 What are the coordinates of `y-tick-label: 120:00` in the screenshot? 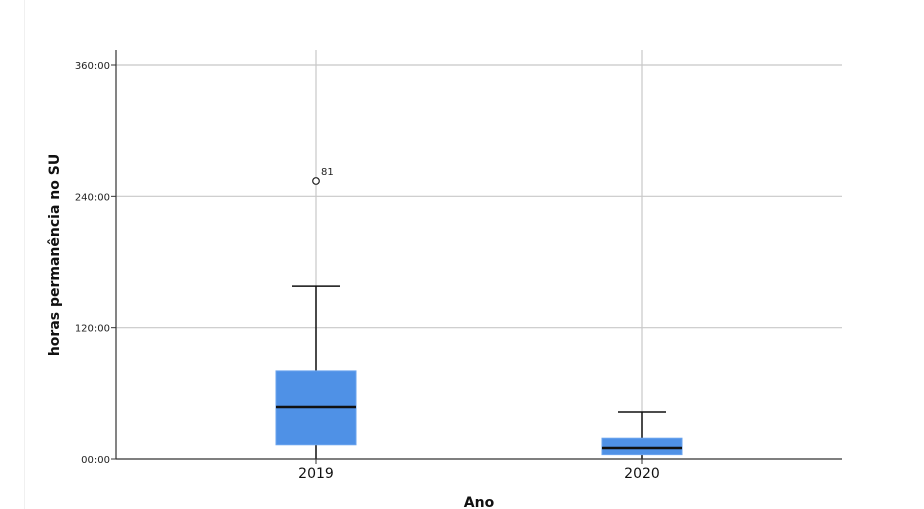 It's located at (92, 329).